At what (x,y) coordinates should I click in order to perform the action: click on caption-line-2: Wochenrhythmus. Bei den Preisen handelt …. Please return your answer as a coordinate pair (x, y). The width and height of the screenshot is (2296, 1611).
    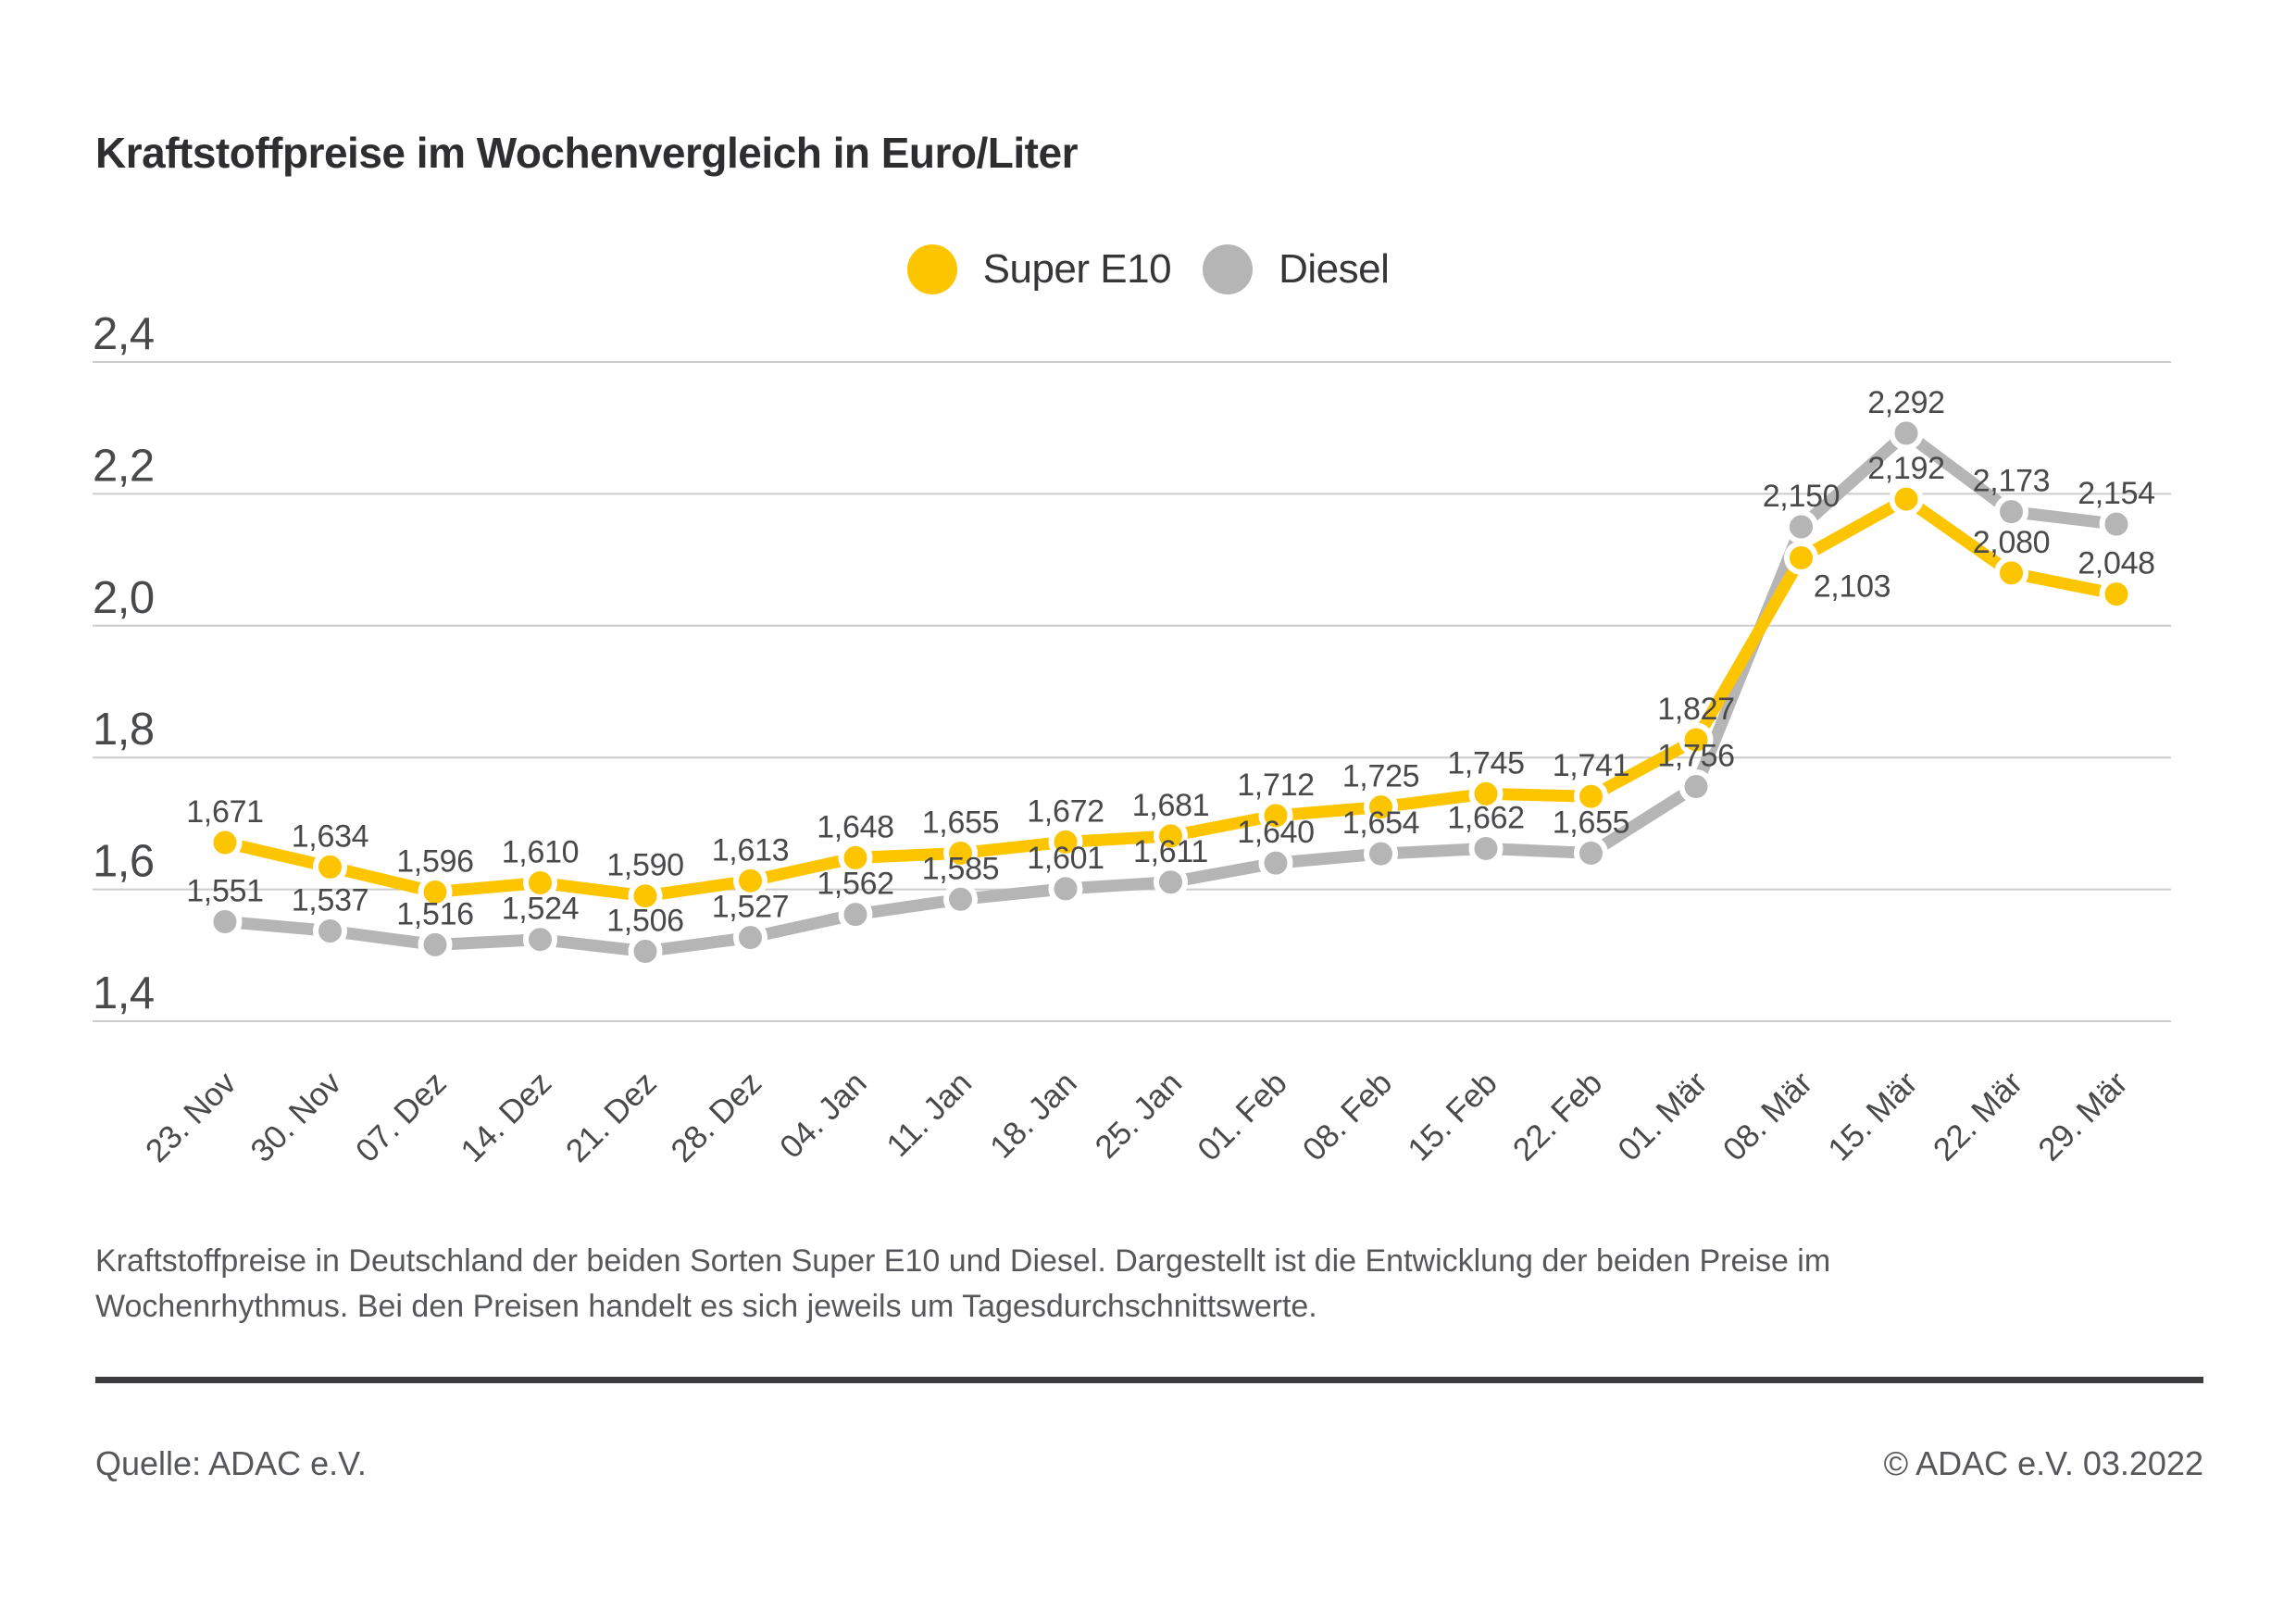
    Looking at the image, I should click on (706, 1306).